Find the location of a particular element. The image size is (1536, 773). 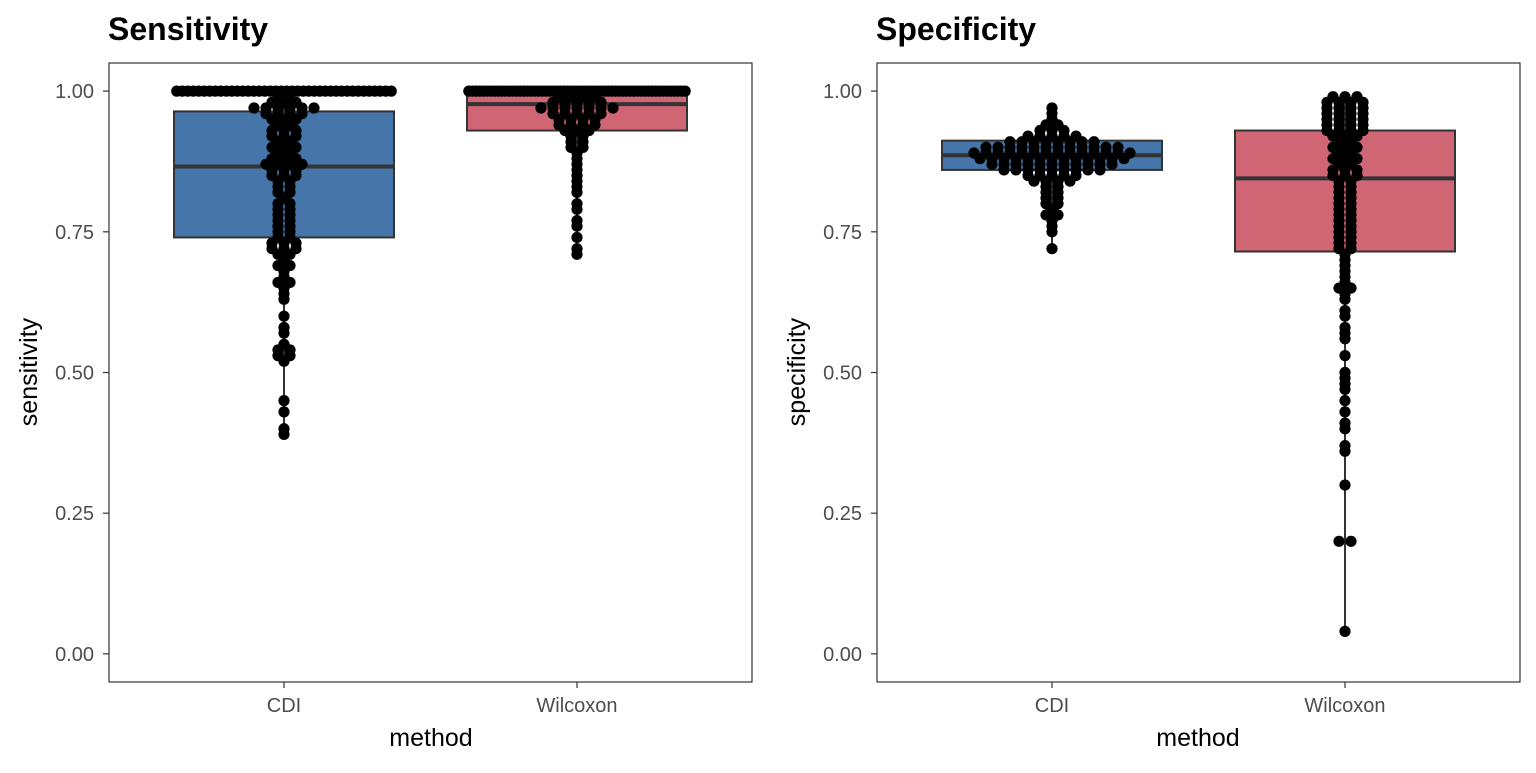

y-axis-title: specificity is located at coordinates (797, 371).